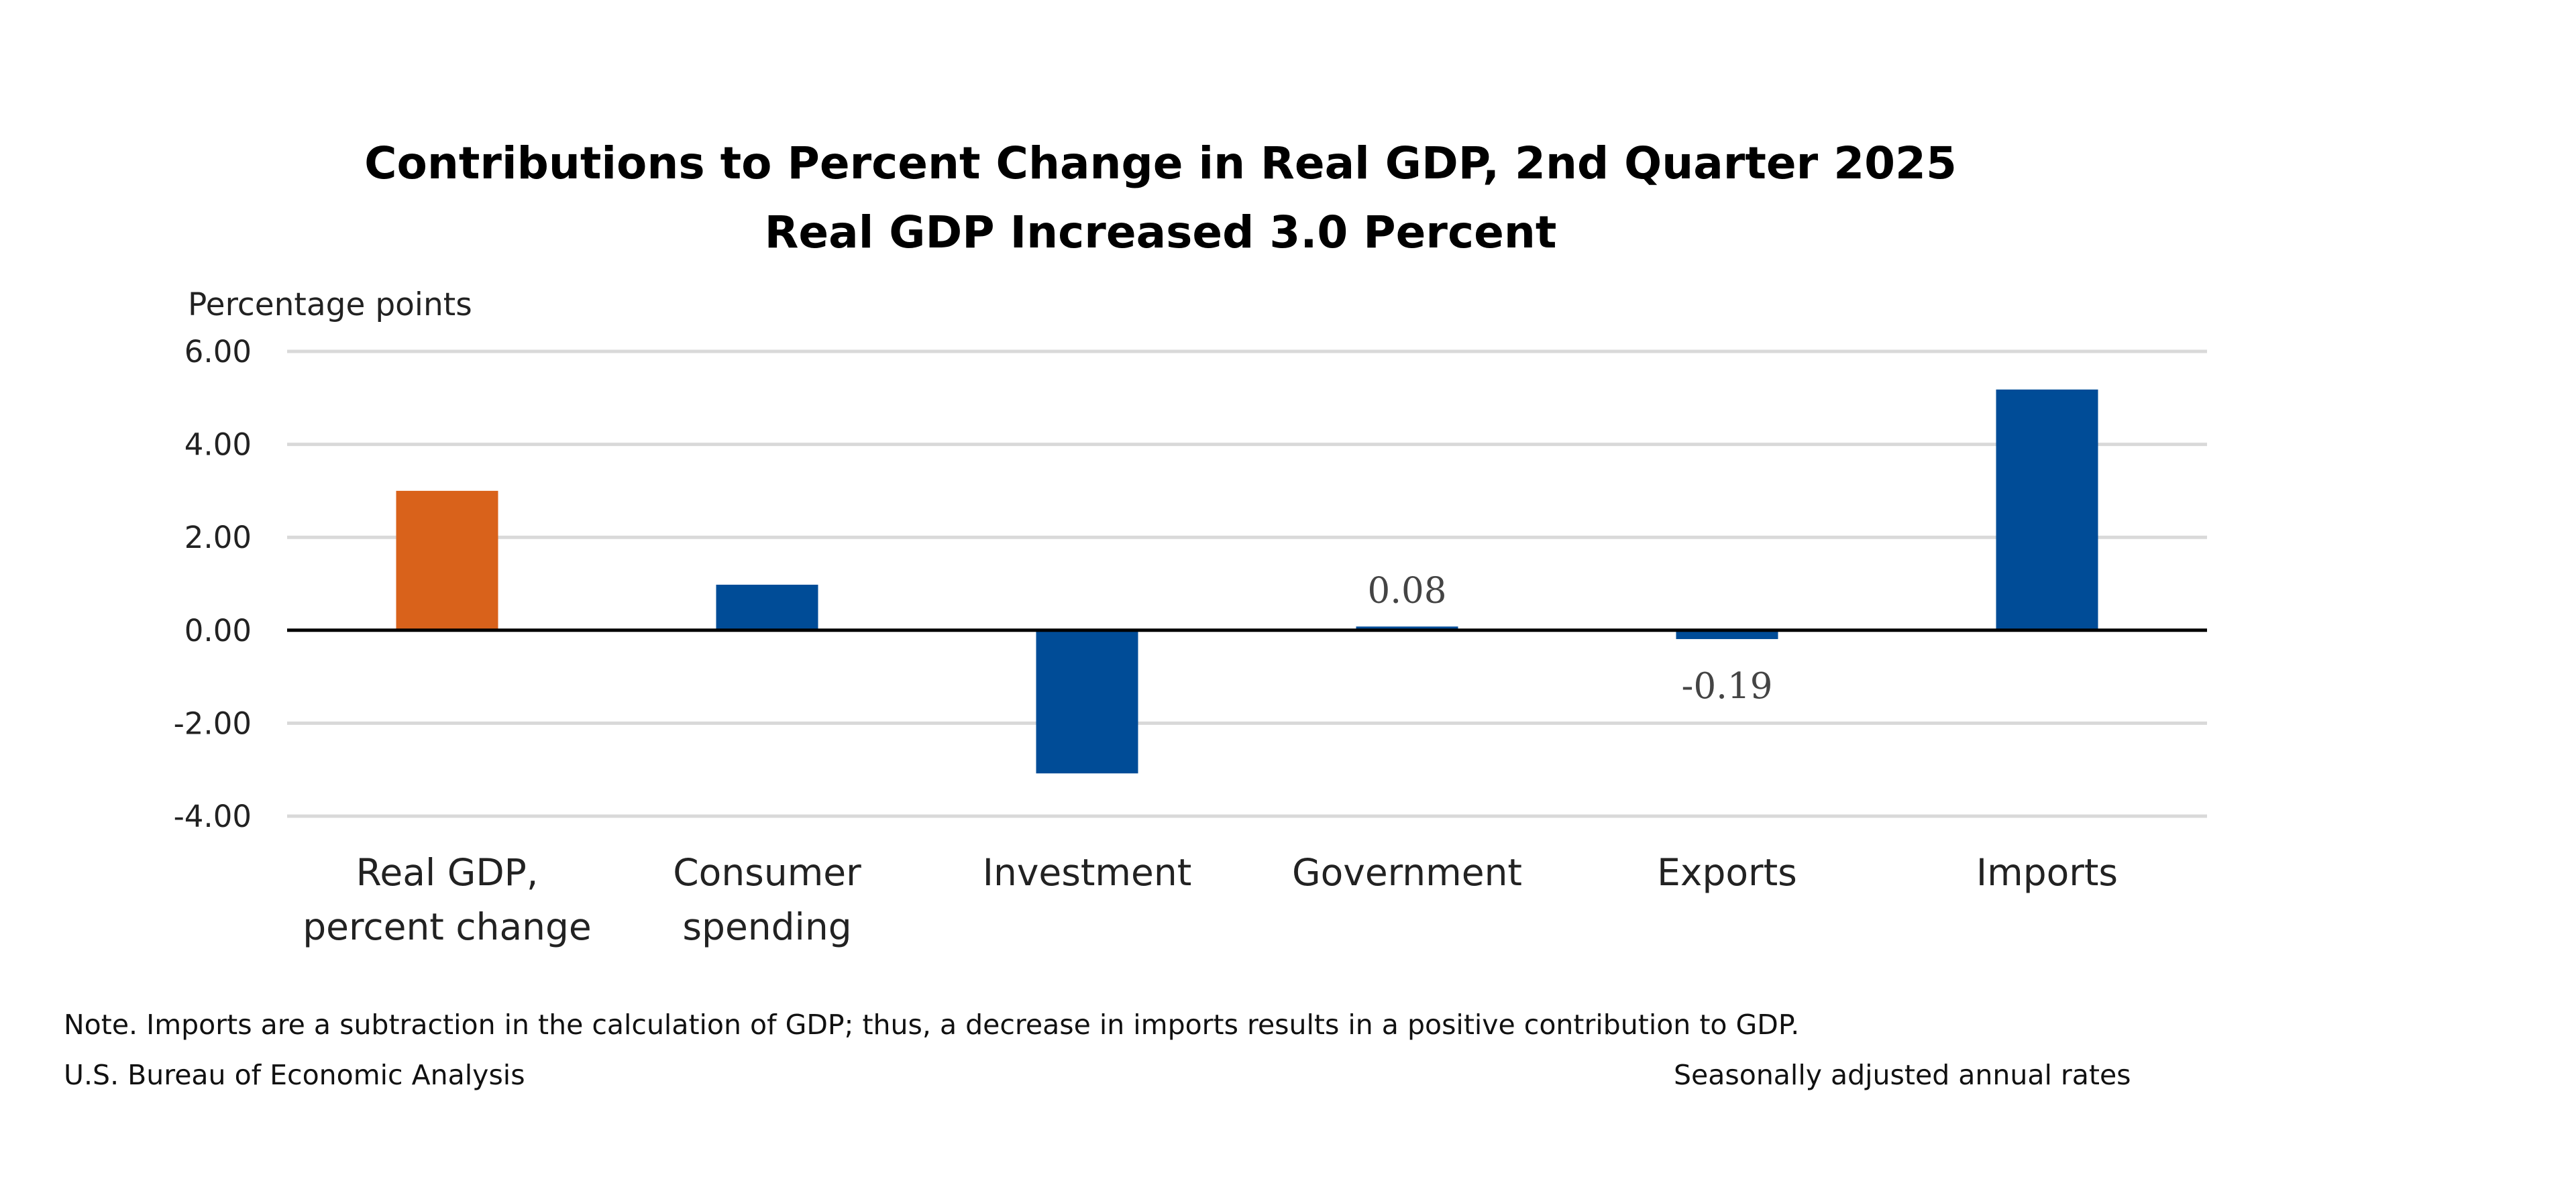 The width and height of the screenshot is (2576, 1187). Describe the element at coordinates (213, 584) in the screenshot. I see `y-axis-ticks: 6.00 4.00 2.00 0.00 -2.00 -4.00` at that location.